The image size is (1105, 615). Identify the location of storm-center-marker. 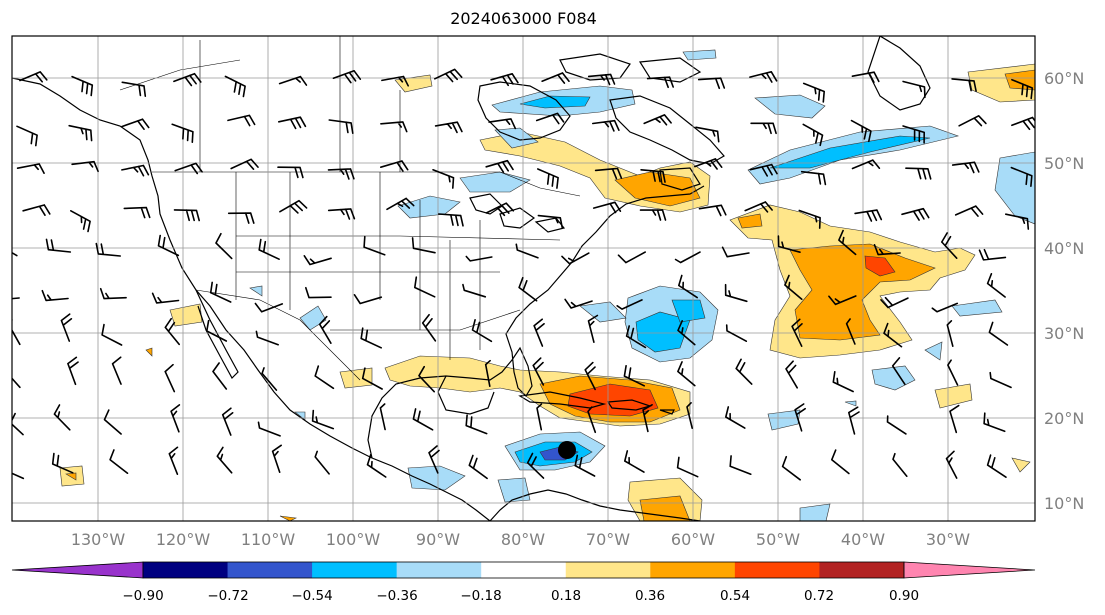
(567, 450).